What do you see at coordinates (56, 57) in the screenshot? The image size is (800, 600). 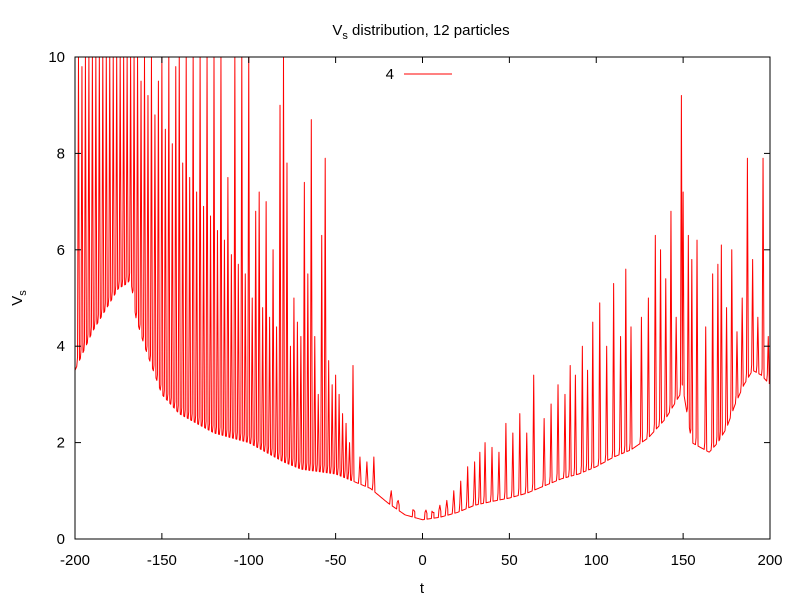 I see `y-tick-label: 10` at bounding box center [56, 57].